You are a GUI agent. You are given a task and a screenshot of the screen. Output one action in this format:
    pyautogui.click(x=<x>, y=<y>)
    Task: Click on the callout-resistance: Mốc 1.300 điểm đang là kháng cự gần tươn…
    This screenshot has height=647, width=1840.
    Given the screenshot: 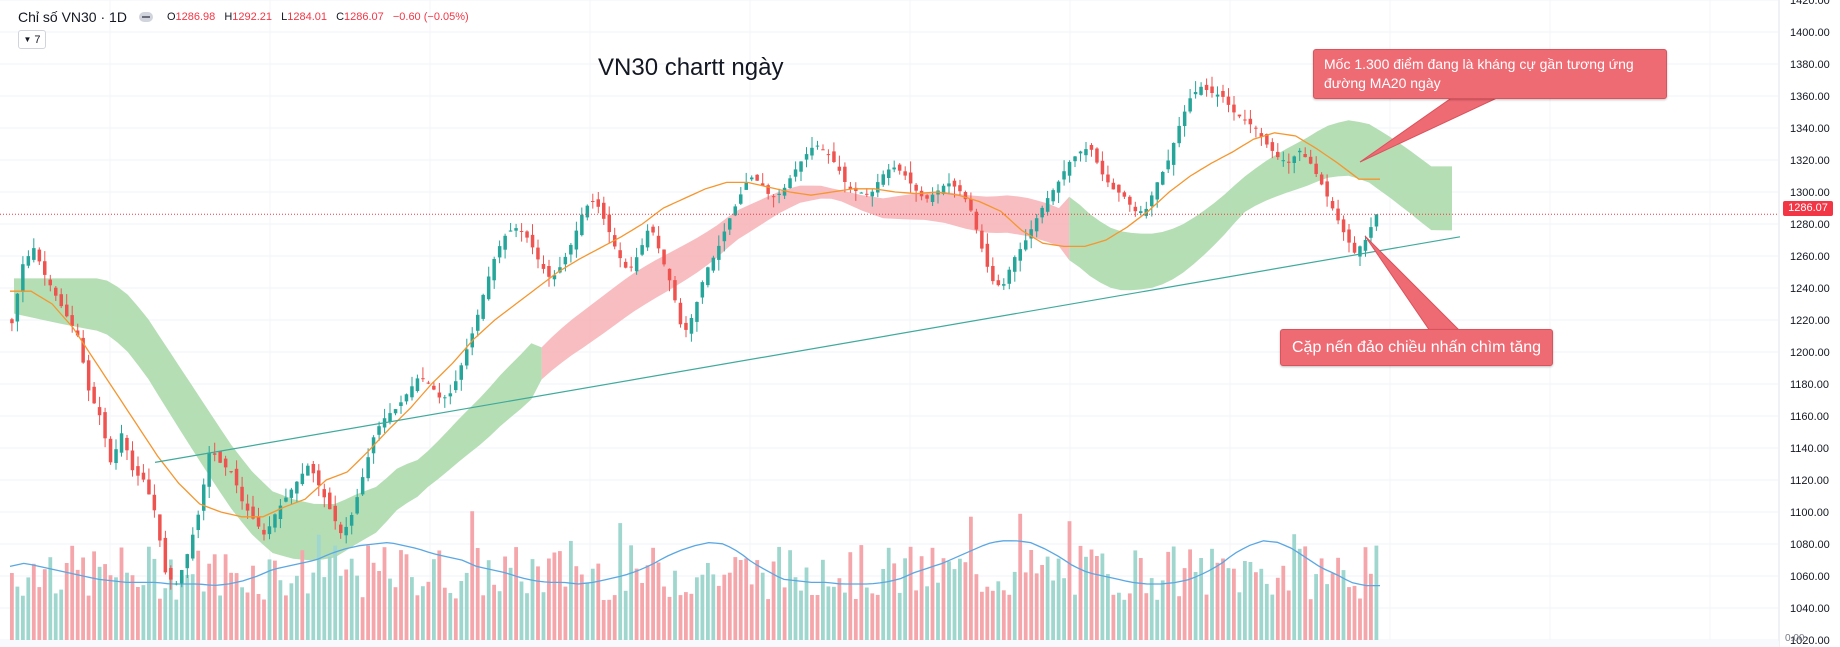 What is the action you would take?
    pyautogui.click(x=1490, y=74)
    